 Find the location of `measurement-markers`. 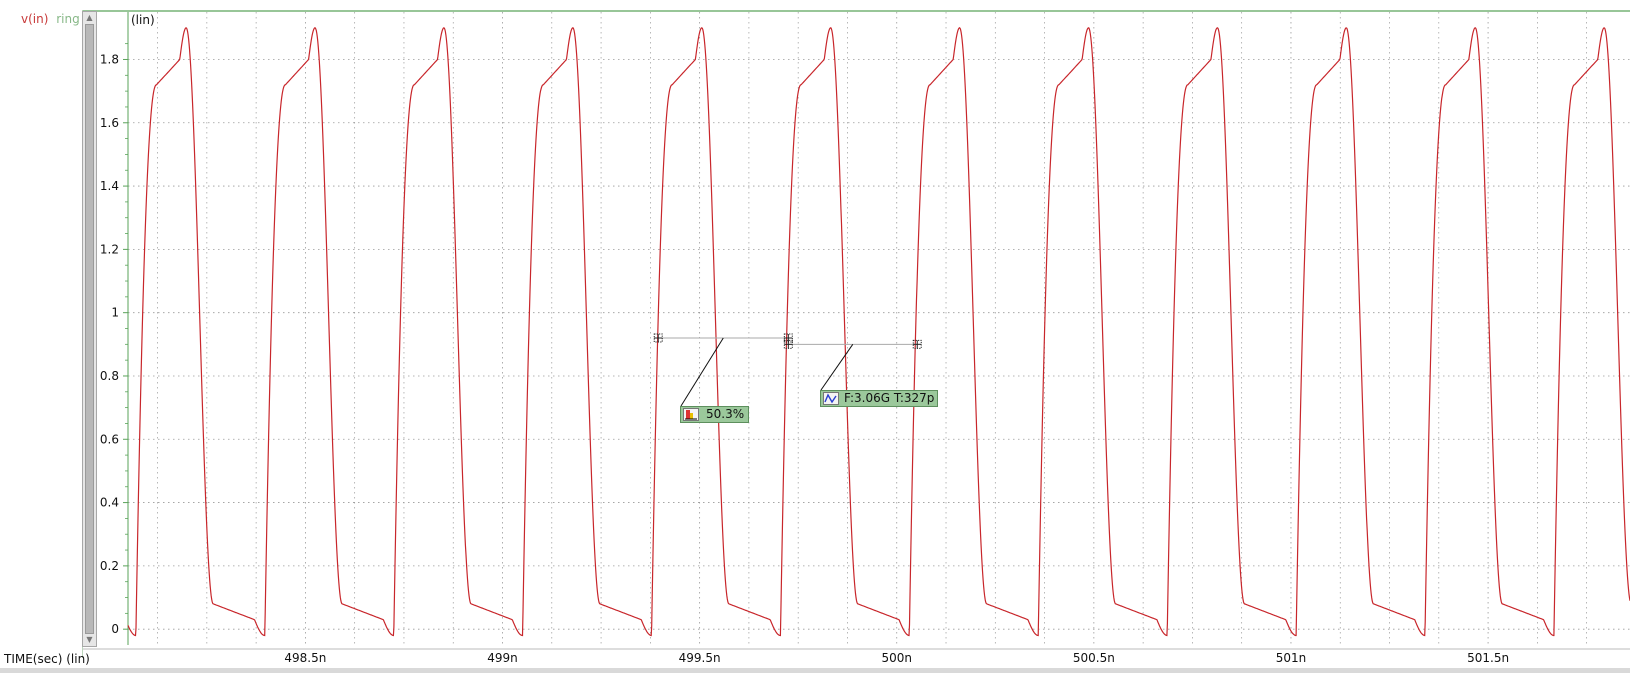

measurement-markers is located at coordinates (787, 370).